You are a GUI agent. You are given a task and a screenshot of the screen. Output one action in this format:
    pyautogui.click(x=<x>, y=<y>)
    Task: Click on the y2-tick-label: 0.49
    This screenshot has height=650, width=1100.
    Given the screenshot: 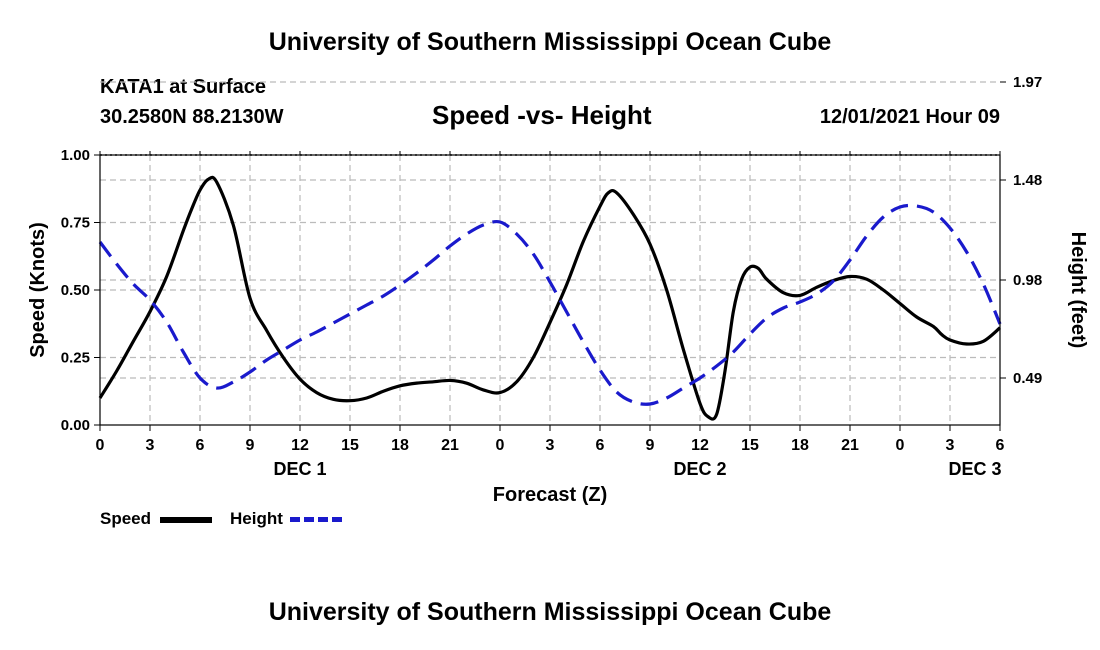 What is the action you would take?
    pyautogui.click(x=1027, y=378)
    